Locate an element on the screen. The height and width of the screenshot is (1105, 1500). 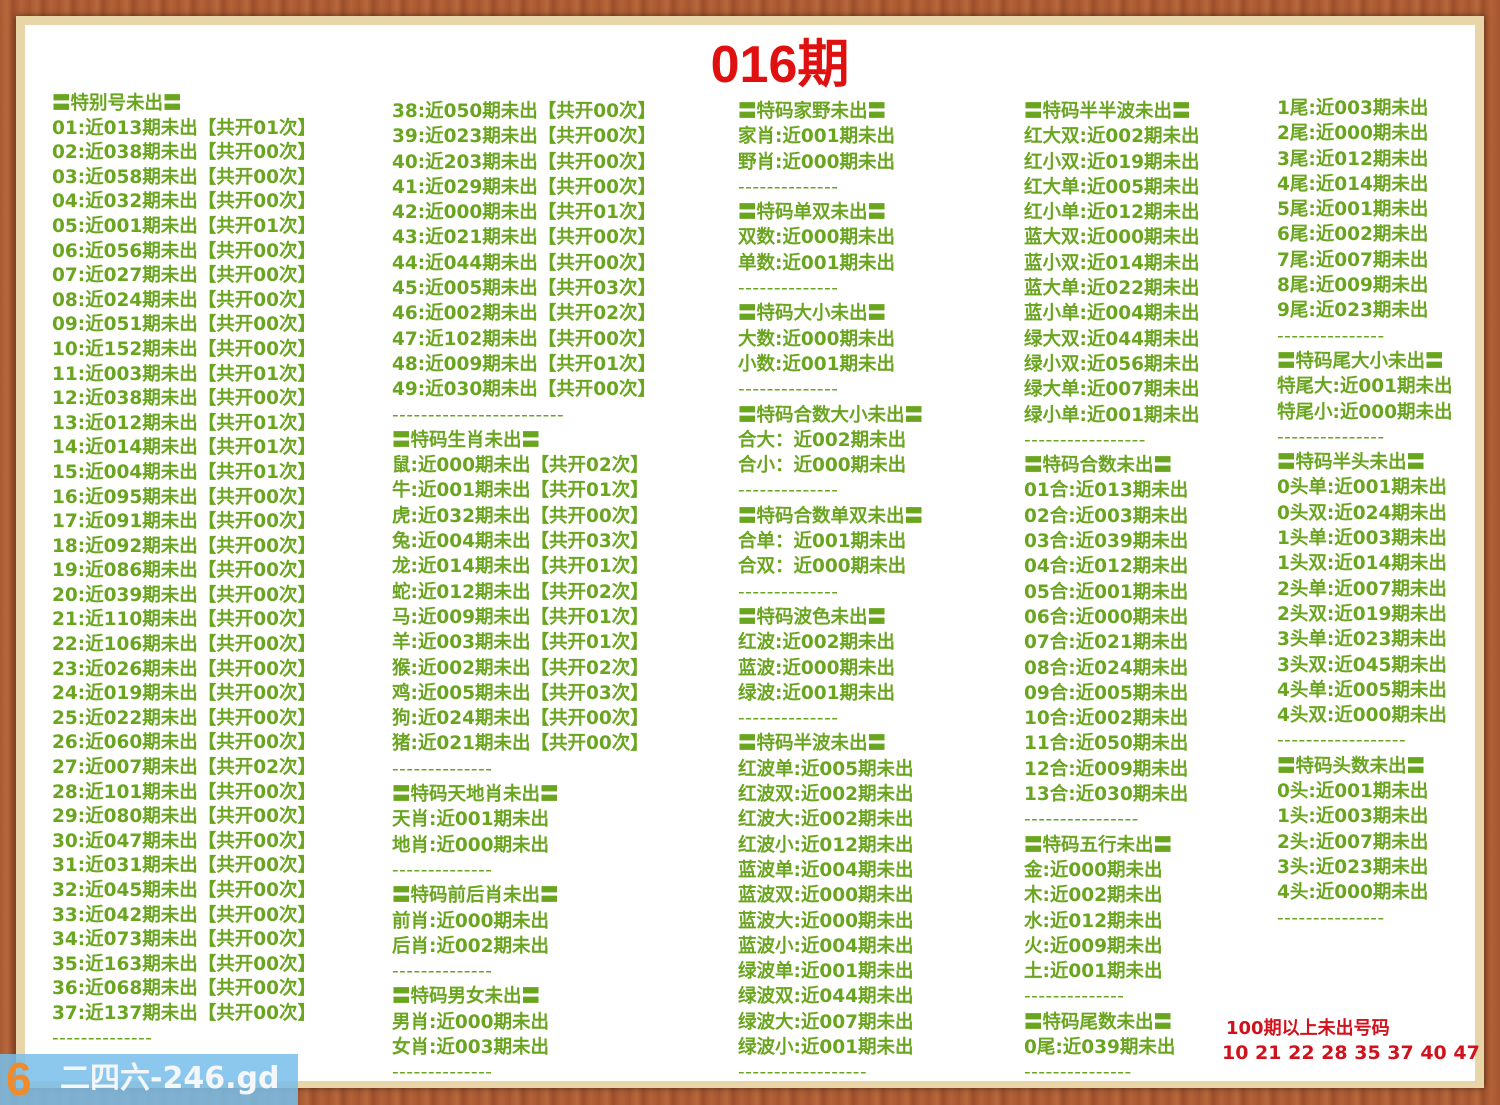
list-item: 鼠:近000期未出【共开02次】 is located at coordinates (520, 466).